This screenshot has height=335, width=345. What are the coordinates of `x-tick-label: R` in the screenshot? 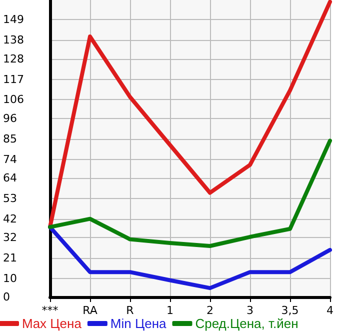 It's located at (130, 310).